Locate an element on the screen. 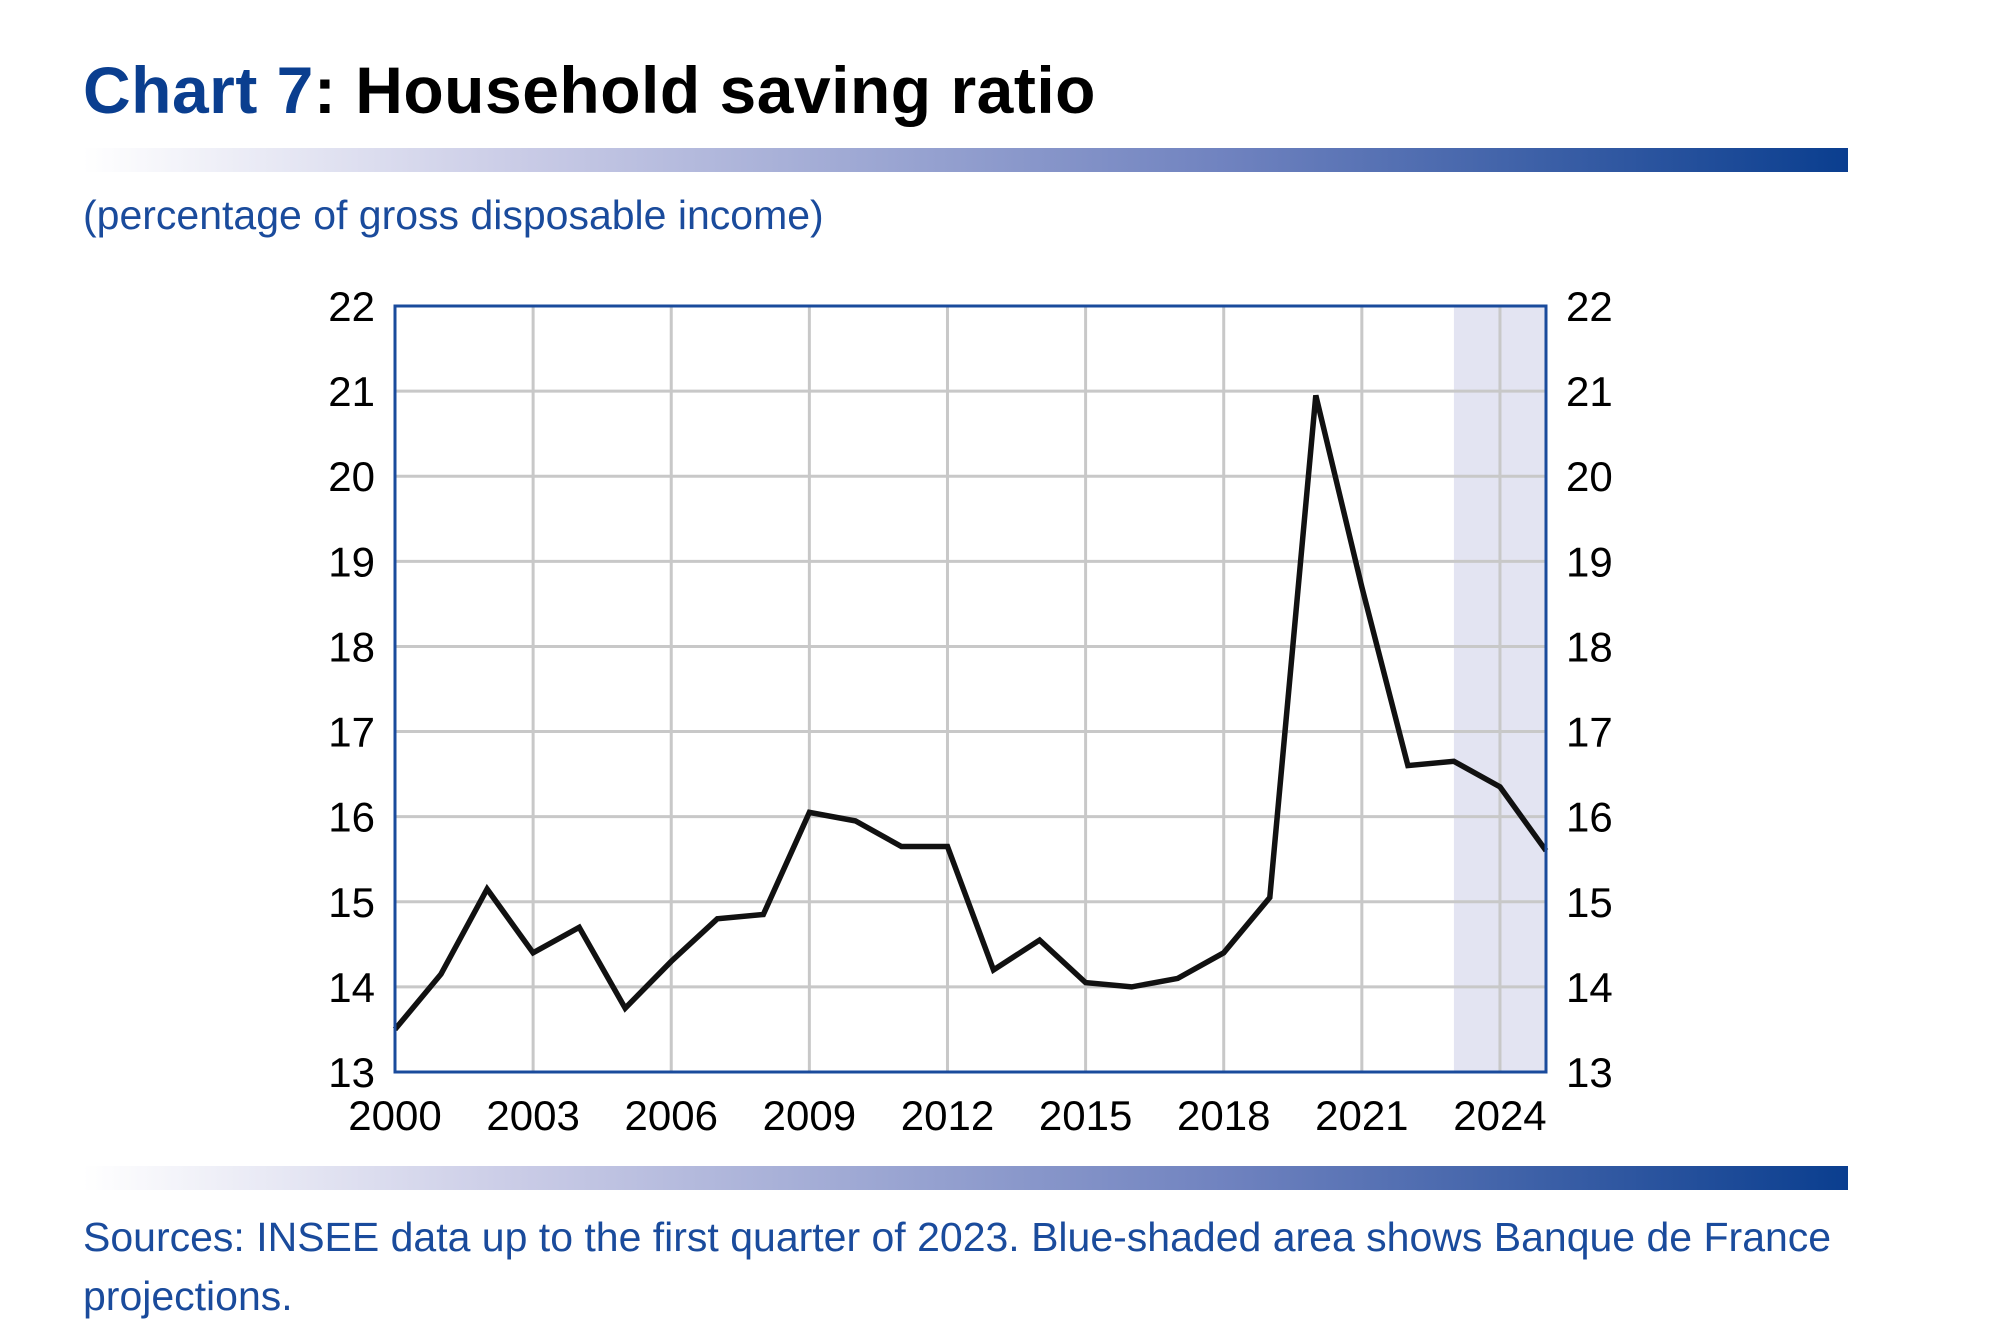 This screenshot has width=2000, height=1333. y-tick-label-left: 16 is located at coordinates (351, 817).